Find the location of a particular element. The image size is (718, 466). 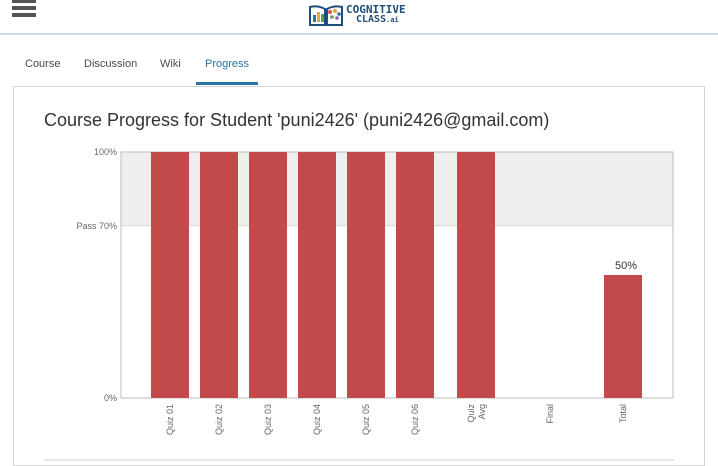

bar-total is located at coordinates (623, 336).